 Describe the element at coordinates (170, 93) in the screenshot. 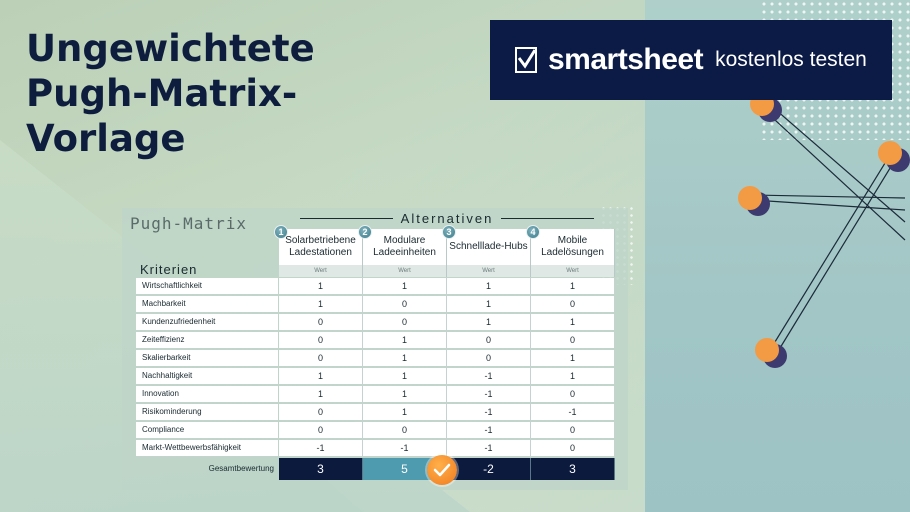

I see `page-title: Ungewichtete Pugh-Matrix-Vorlage` at that location.